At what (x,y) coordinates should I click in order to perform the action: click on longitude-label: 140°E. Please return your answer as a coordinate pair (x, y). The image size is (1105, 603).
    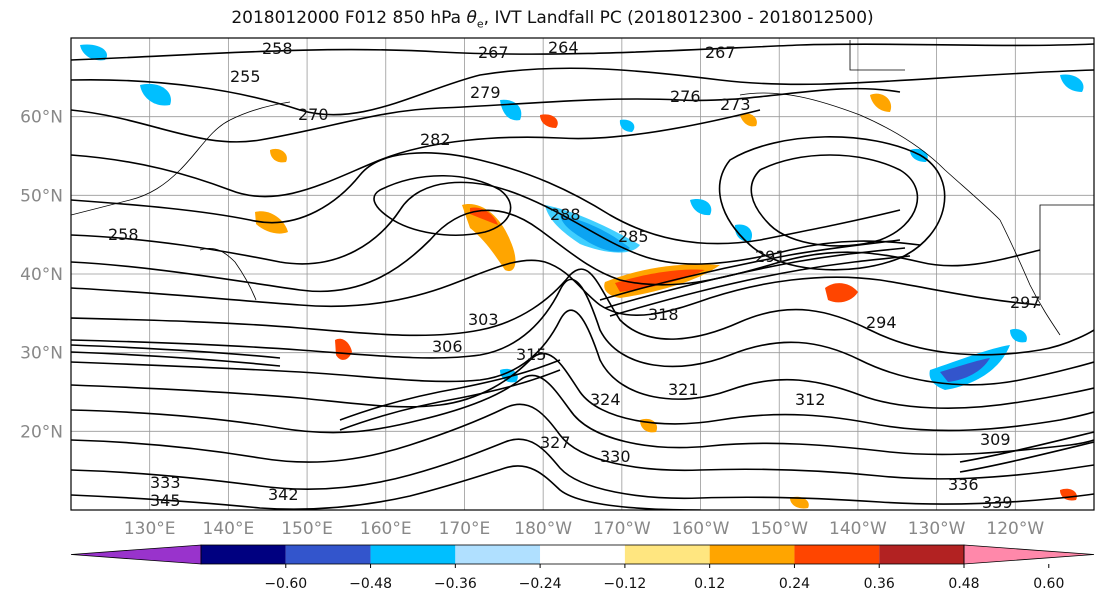
    Looking at the image, I should click on (229, 529).